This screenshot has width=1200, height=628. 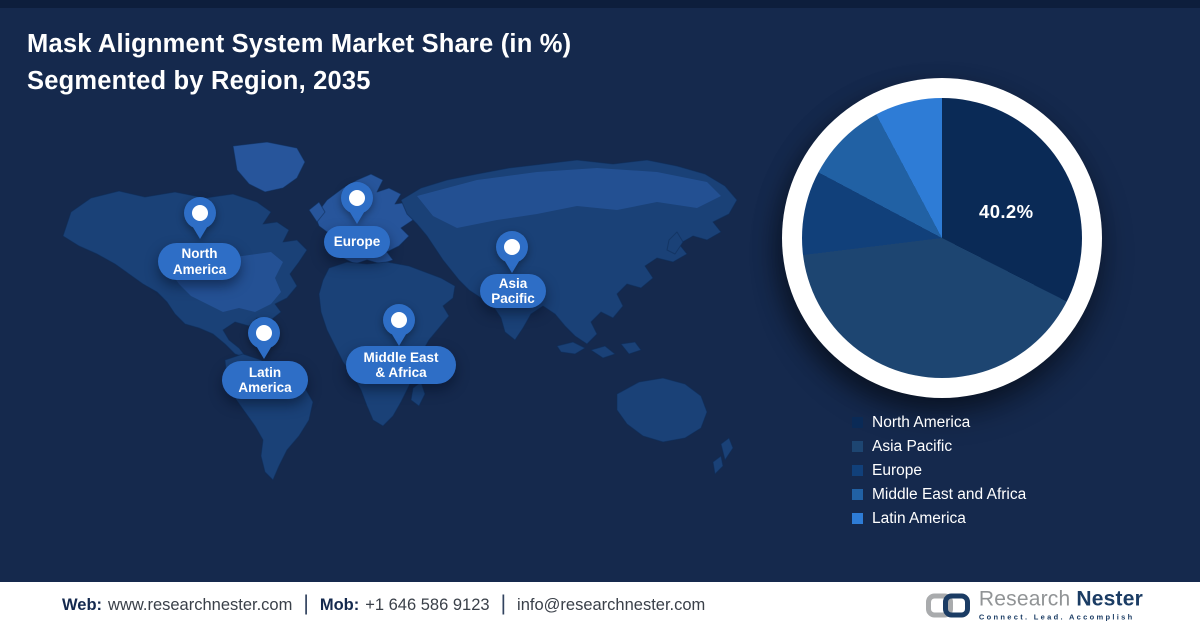 I want to click on legend-label: Asia Pacific, so click(x=912, y=446).